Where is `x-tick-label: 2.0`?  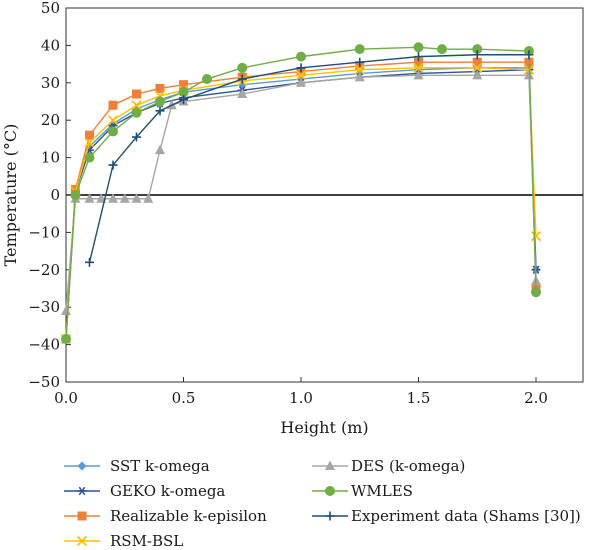
x-tick-label: 2.0 is located at coordinates (536, 398).